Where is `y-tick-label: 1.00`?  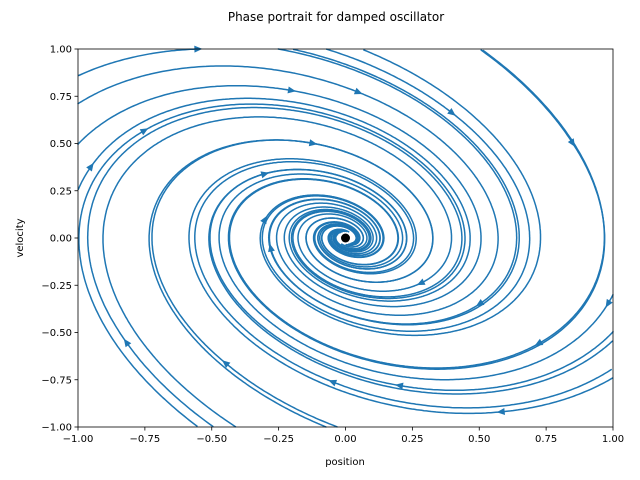 y-tick-label: 1.00 is located at coordinates (61, 50).